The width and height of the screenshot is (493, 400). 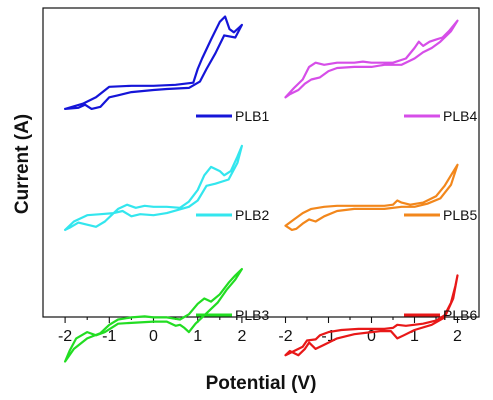 What do you see at coordinates (261, 383) in the screenshot?
I see `x-axis-label: Potential (V)` at bounding box center [261, 383].